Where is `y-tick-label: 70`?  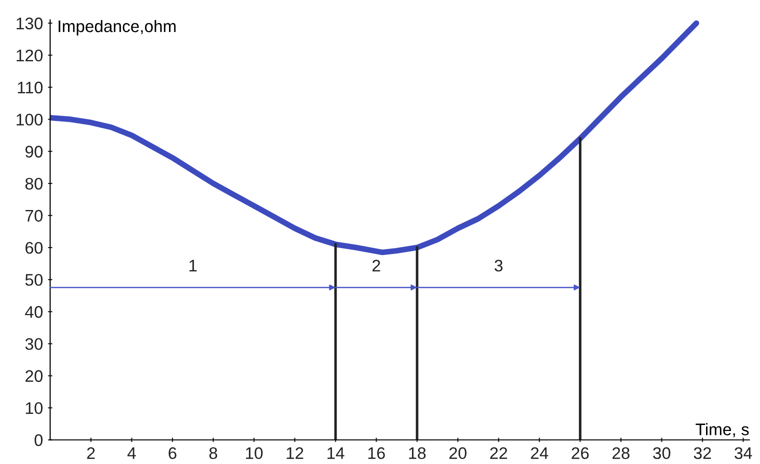 y-tick-label: 70 is located at coordinates (34, 216).